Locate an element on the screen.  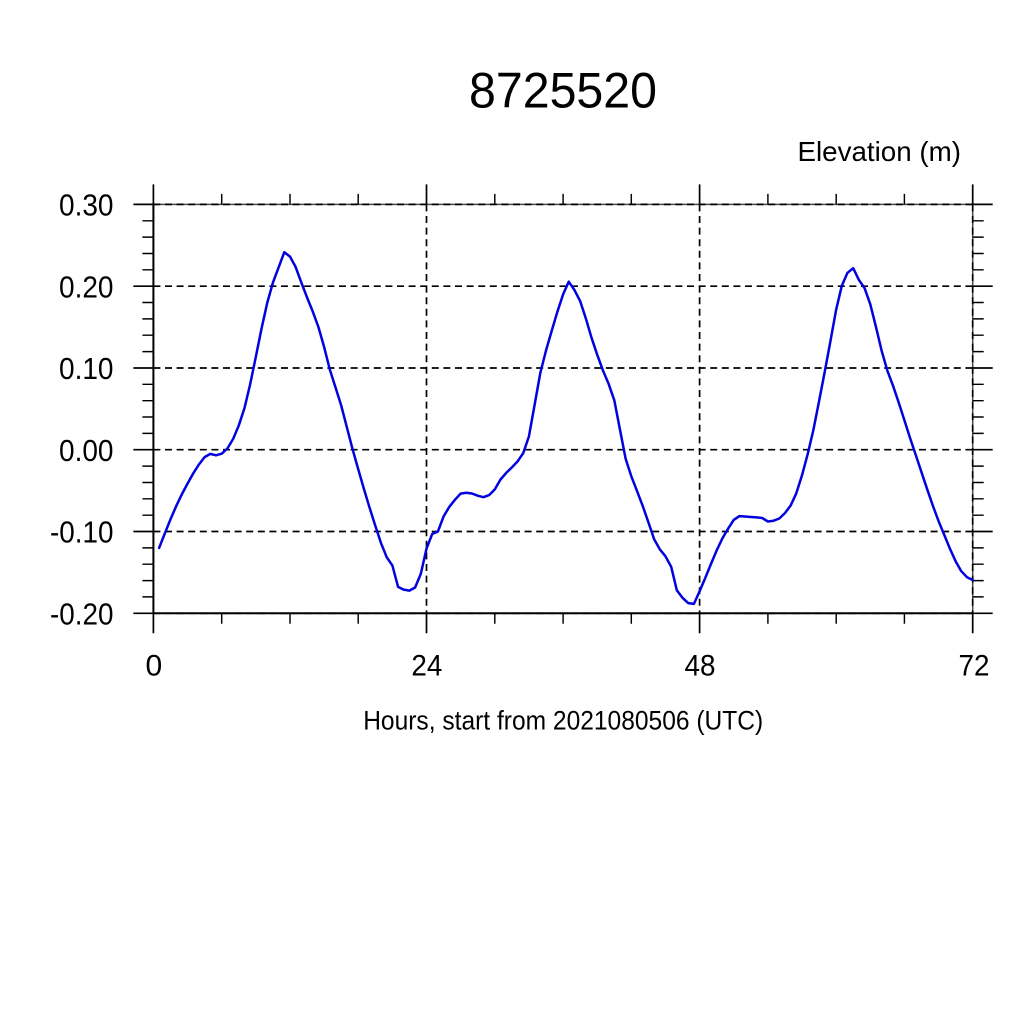
svg-text: -0.20 is located at coordinates (82, 615).